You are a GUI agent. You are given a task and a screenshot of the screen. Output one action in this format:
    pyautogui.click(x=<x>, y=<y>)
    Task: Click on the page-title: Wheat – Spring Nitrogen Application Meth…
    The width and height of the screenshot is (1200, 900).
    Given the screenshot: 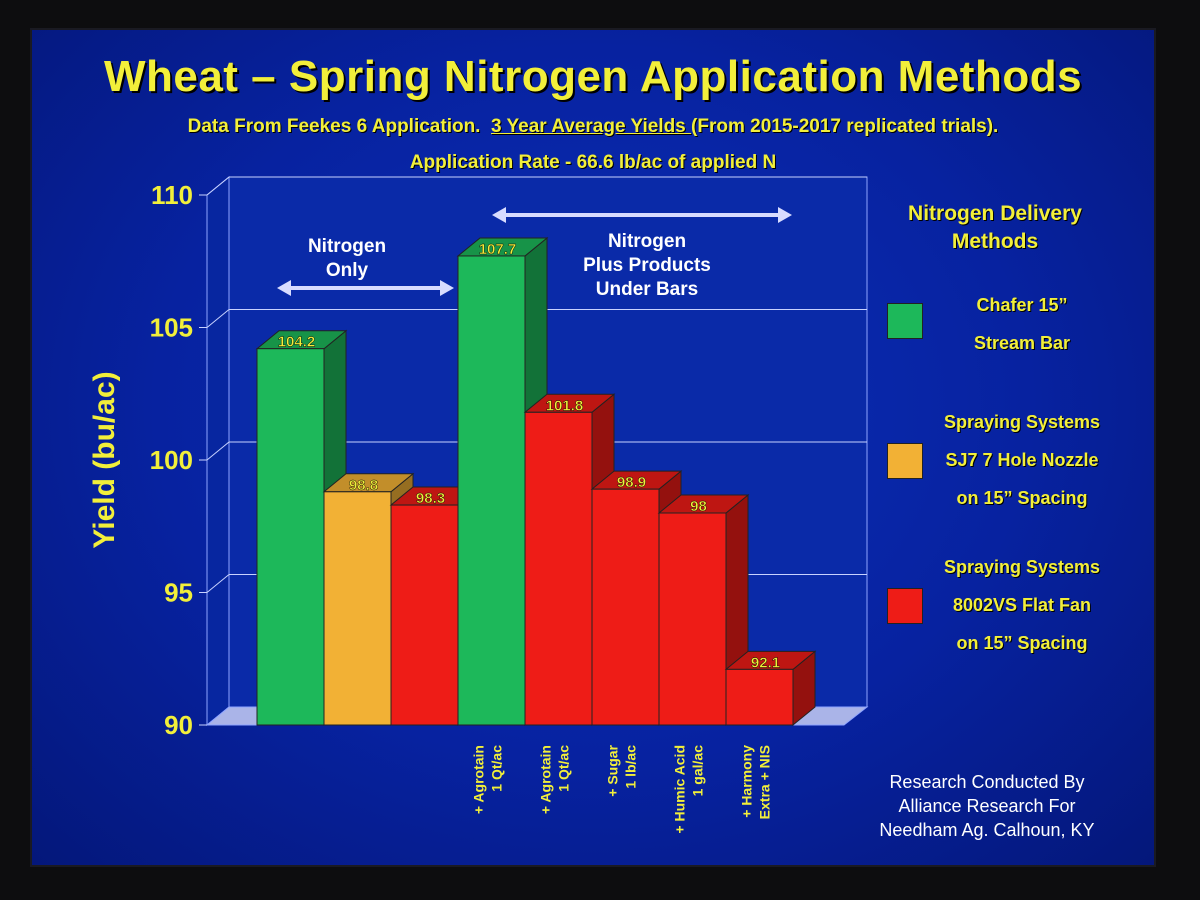 What is the action you would take?
    pyautogui.click(x=593, y=76)
    